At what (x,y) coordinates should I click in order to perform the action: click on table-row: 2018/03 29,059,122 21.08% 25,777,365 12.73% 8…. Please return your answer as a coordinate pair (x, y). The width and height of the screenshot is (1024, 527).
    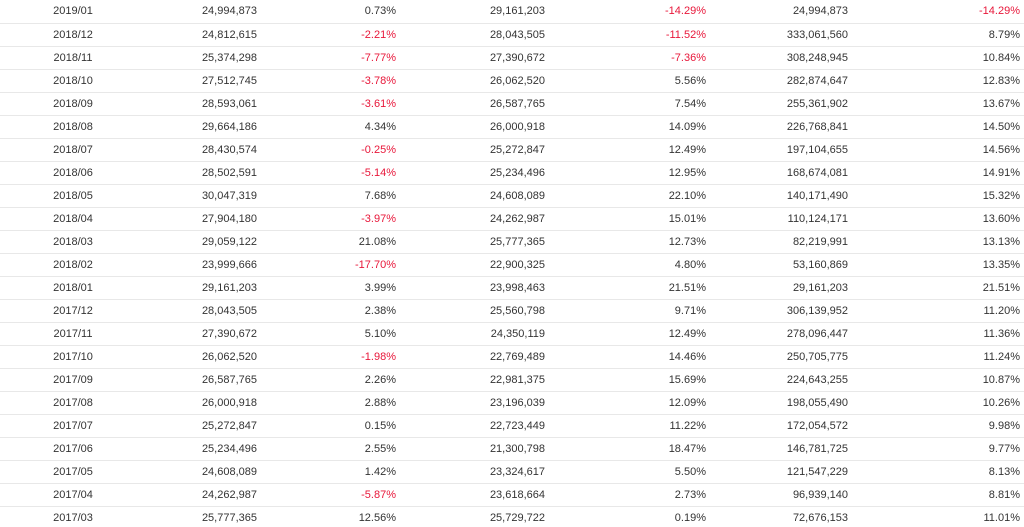
    Looking at the image, I should click on (512, 241).